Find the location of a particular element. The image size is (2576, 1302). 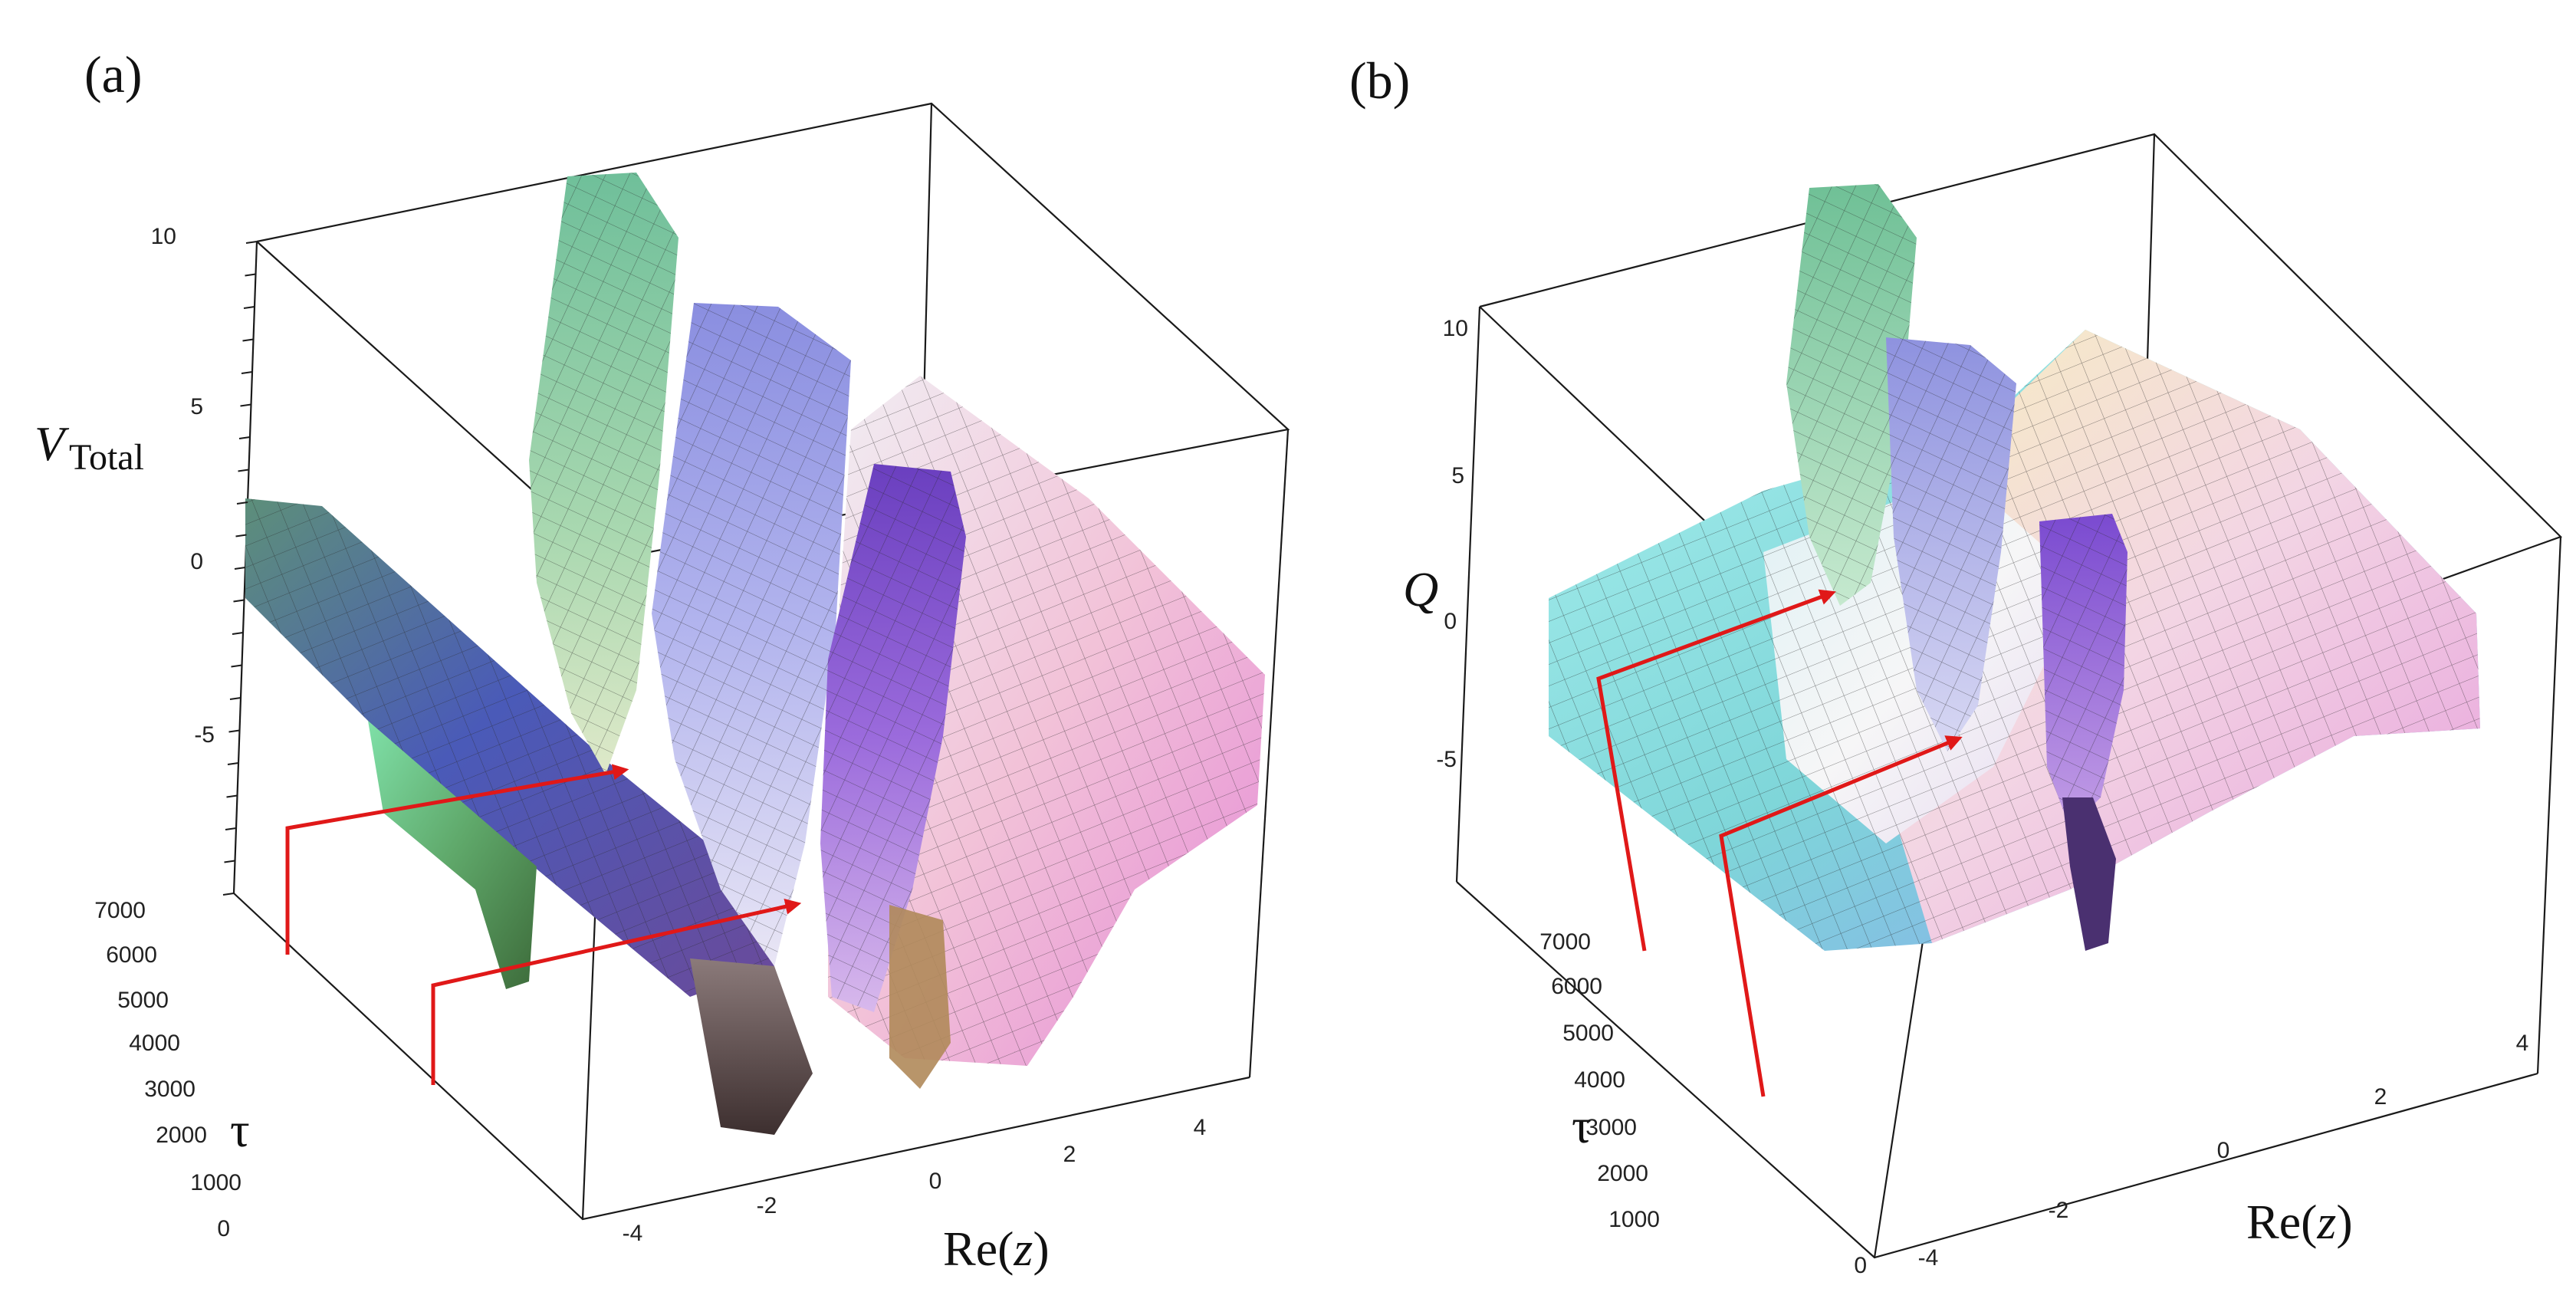

panel-a-z-tick: 10 is located at coordinates (164, 237).